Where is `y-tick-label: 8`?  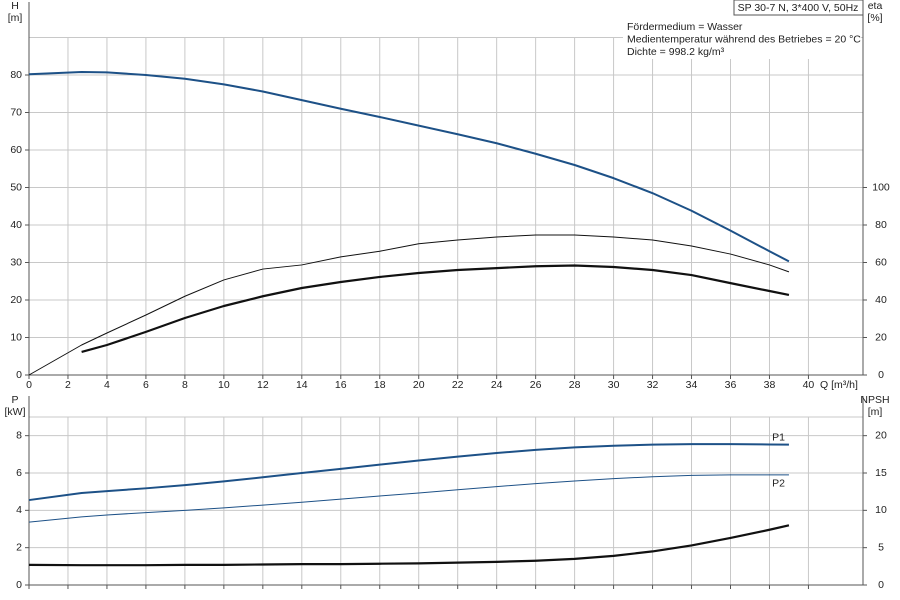
y-tick-label: 8 is located at coordinates (19, 435).